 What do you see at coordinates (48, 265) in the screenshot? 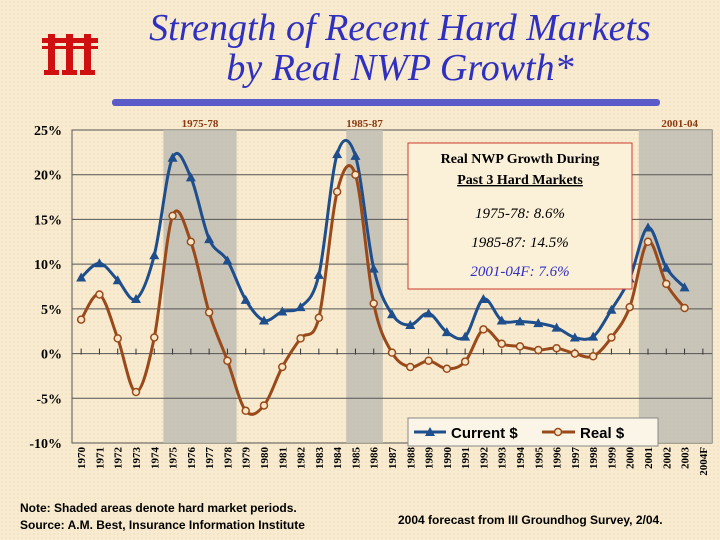
I see `y-tick-label: 10%` at bounding box center [48, 265].